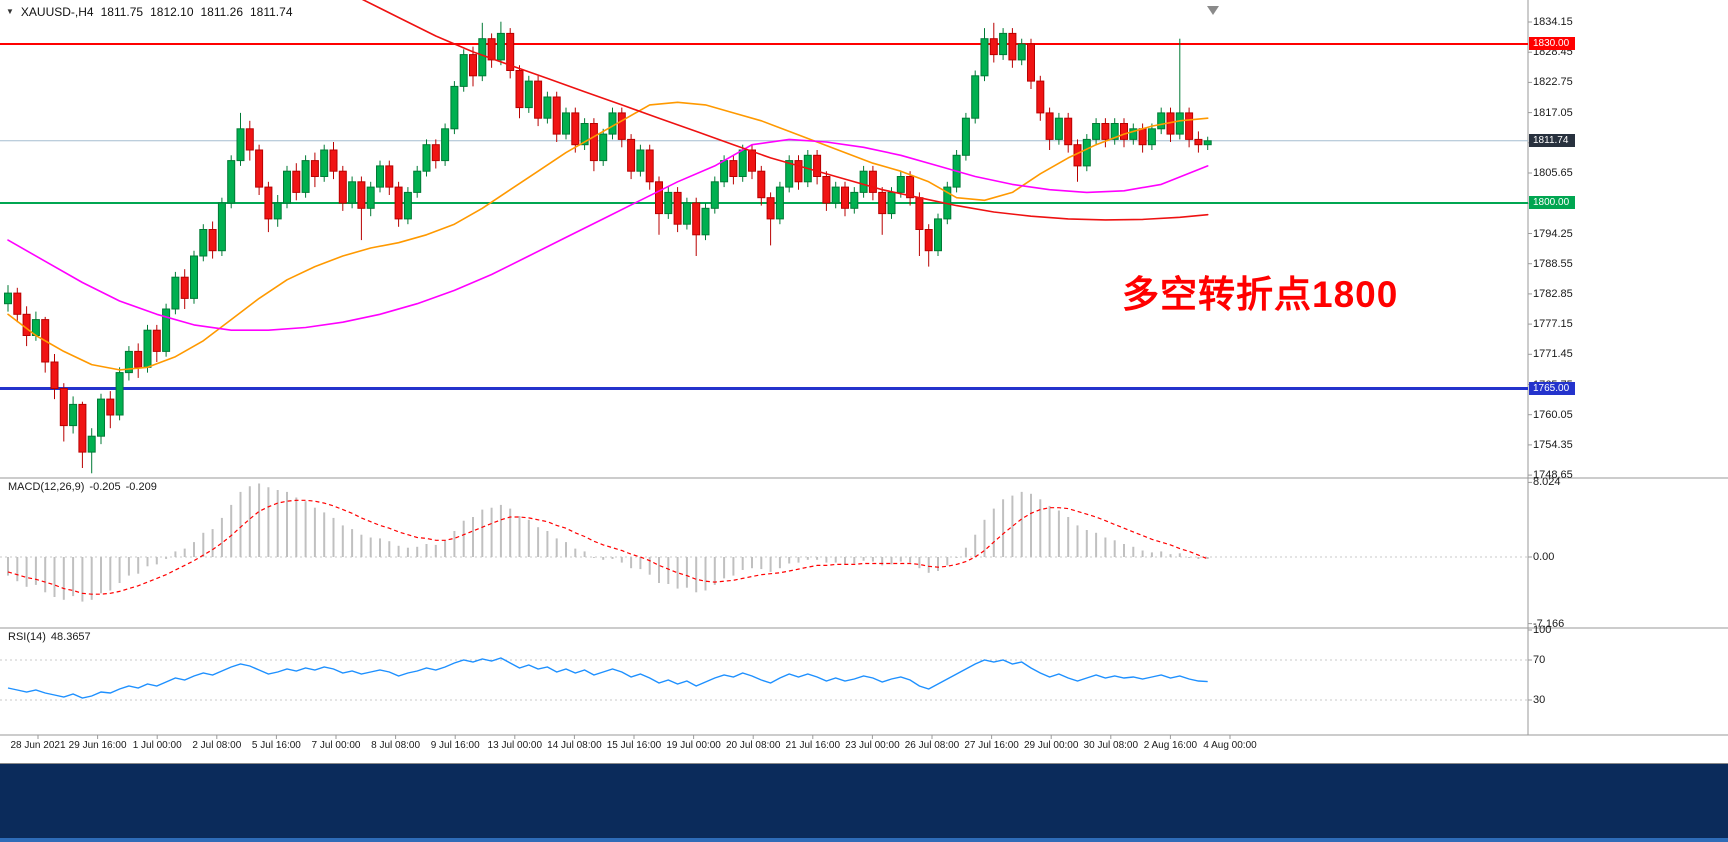  I want to click on macd-indicator-label: MACD(12,26,9) -0.205 -0.209, so click(85, 487).